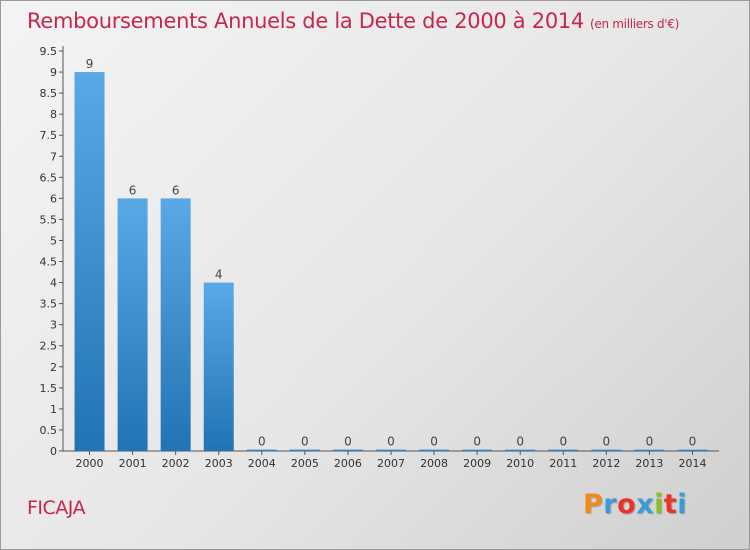 This screenshot has width=750, height=550. Describe the element at coordinates (53, 240) in the screenshot. I see `y-tick-label: 5` at that location.